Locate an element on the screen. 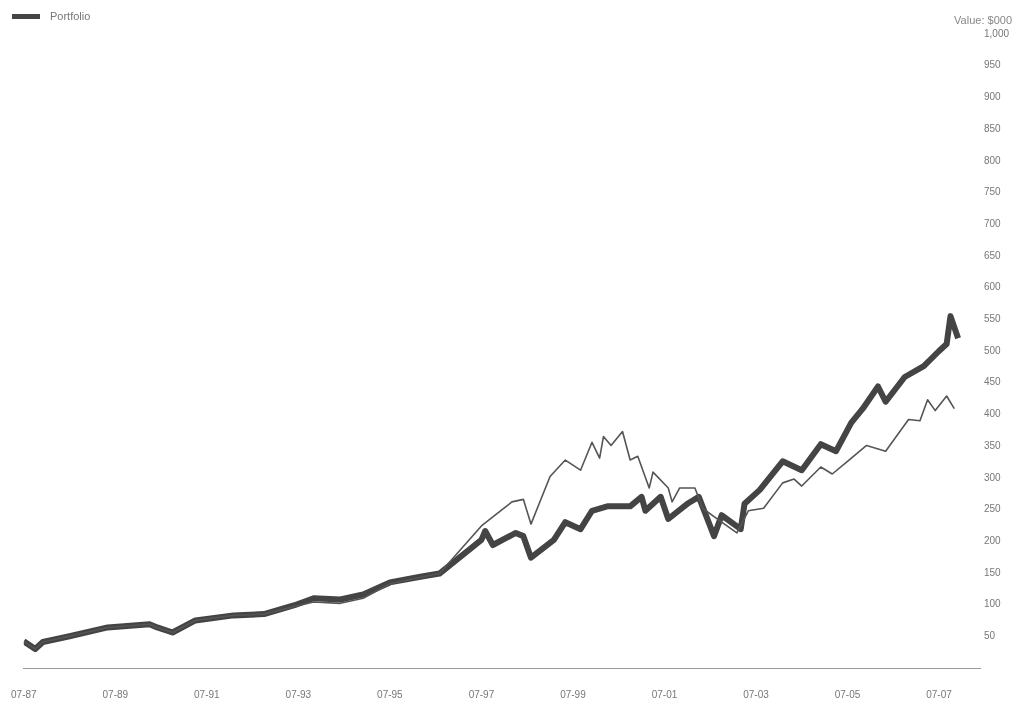 This screenshot has width=1024, height=717. x-tick-label: 07-01 is located at coordinates (664, 694).